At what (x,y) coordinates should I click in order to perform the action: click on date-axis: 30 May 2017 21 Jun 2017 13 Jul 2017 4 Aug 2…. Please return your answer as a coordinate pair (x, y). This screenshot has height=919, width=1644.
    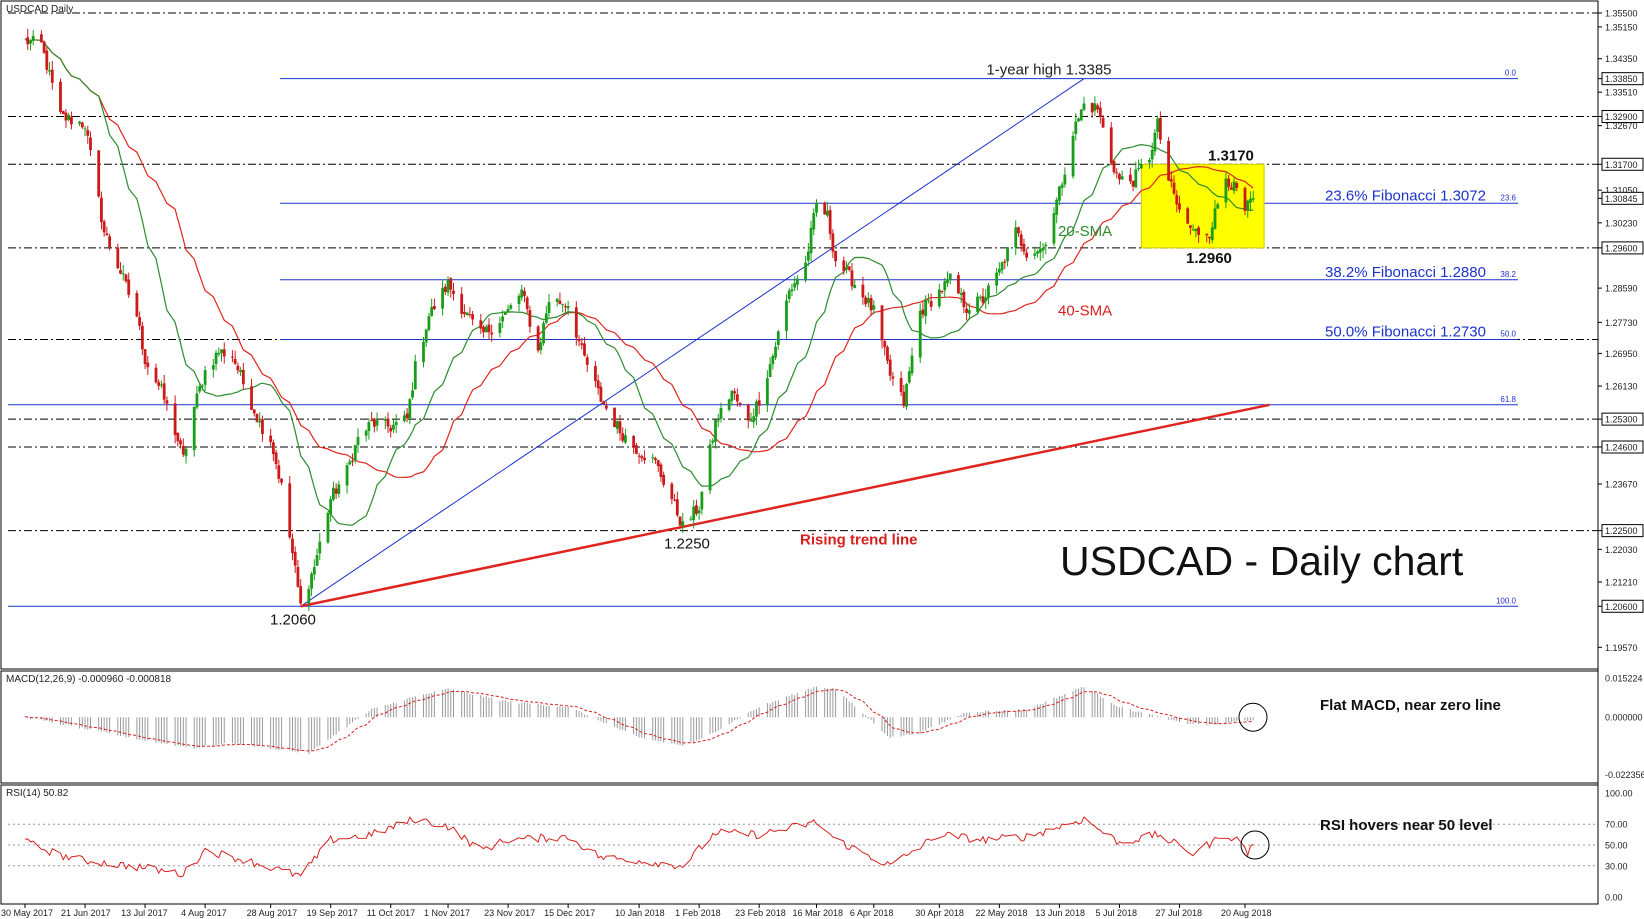
    Looking at the image, I should click on (636, 911).